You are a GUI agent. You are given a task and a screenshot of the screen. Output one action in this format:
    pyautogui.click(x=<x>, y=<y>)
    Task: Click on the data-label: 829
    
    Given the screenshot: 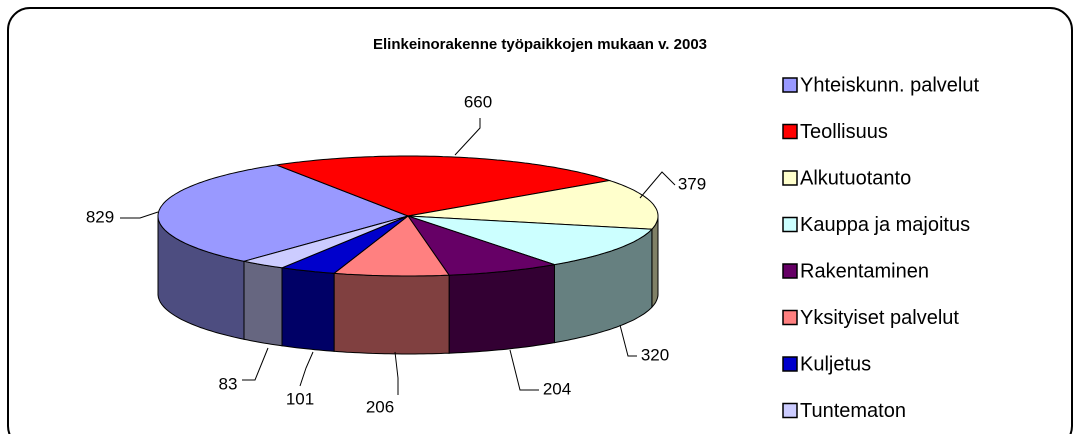 What is the action you would take?
    pyautogui.click(x=100, y=216)
    